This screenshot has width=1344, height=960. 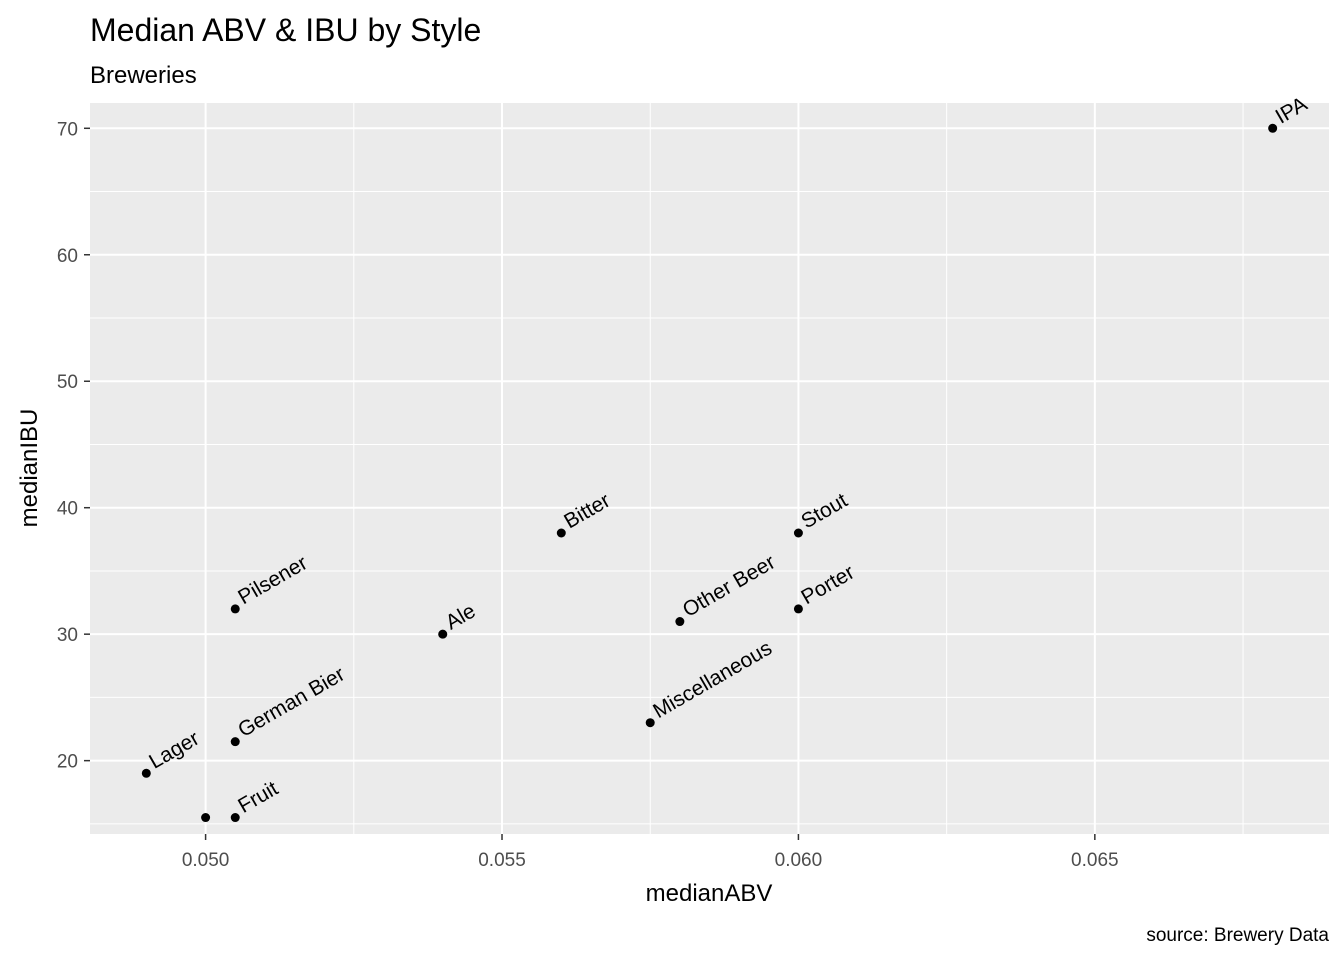 What do you see at coordinates (709, 893) in the screenshot?
I see `x-axis-title: medianABV` at bounding box center [709, 893].